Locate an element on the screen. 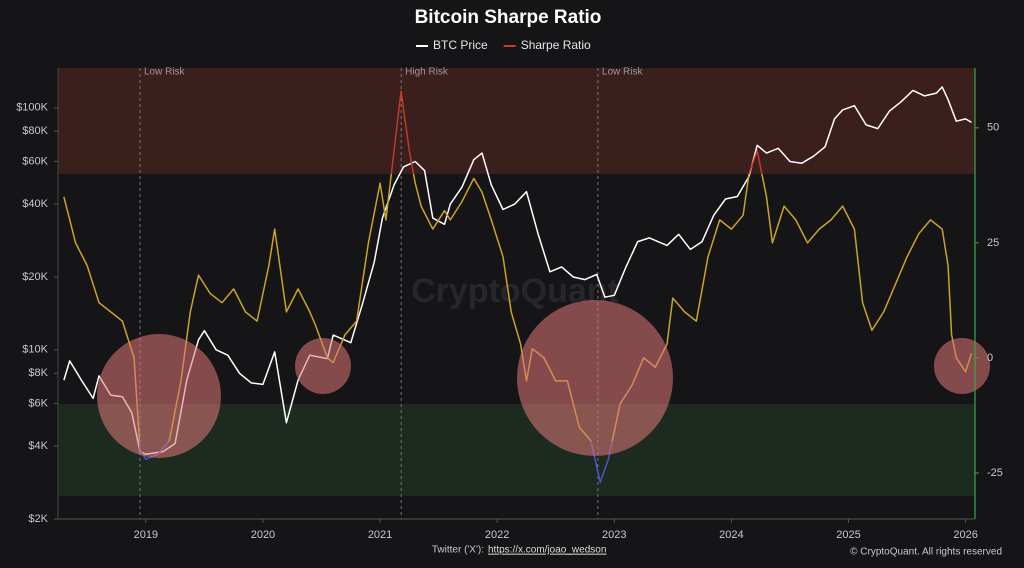 This screenshot has width=1024, height=568. y2-tick-label: -25 is located at coordinates (995, 473).